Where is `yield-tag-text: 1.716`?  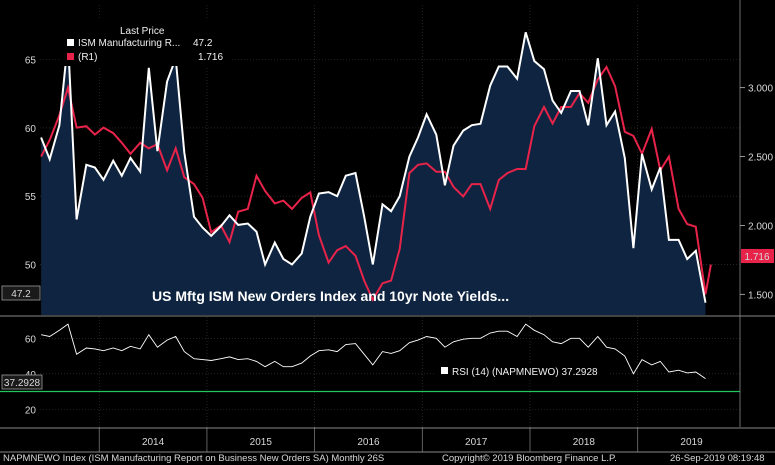 yield-tag-text: 1.716 is located at coordinates (756, 257).